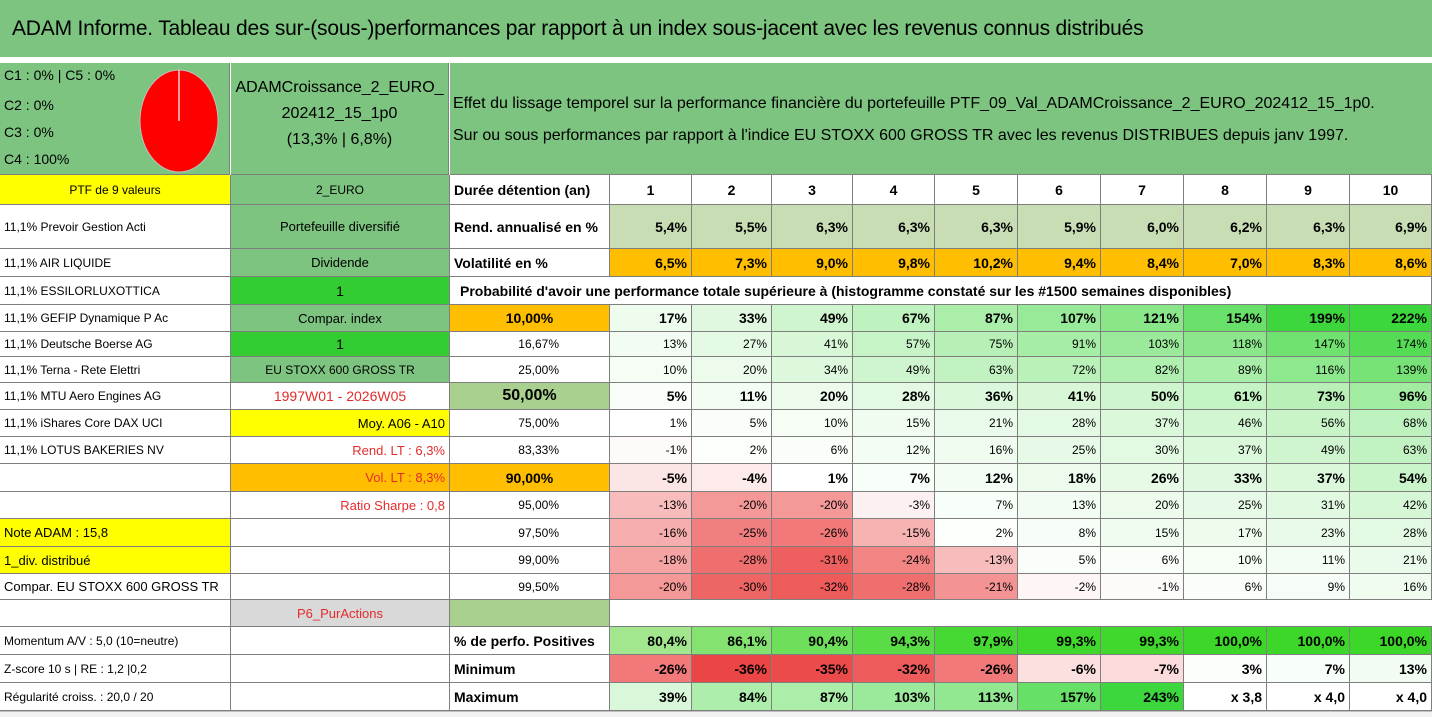  I want to click on year-header: 9, so click(1308, 190).